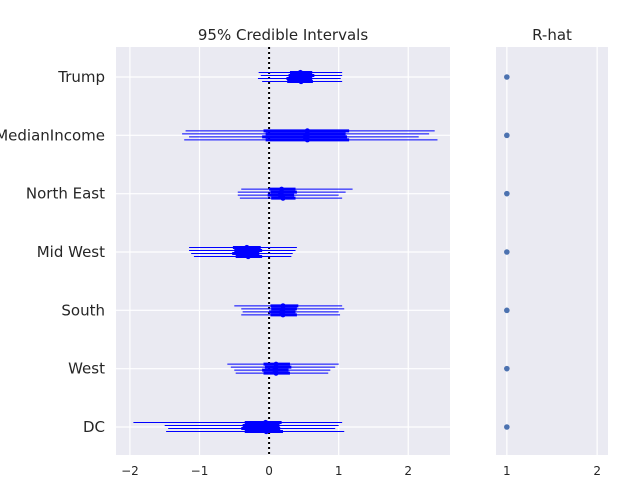  Describe the element at coordinates (507, 471) in the screenshot. I see `rhat-x-tick-label: 1` at that location.